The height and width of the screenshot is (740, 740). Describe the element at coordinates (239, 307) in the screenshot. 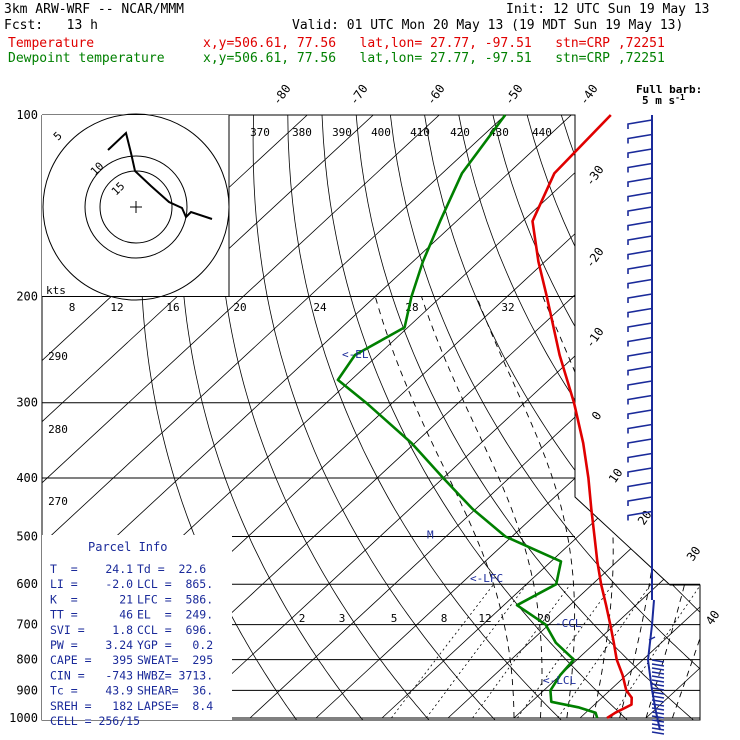

I see `speed-axis-label-20: 20` at that location.